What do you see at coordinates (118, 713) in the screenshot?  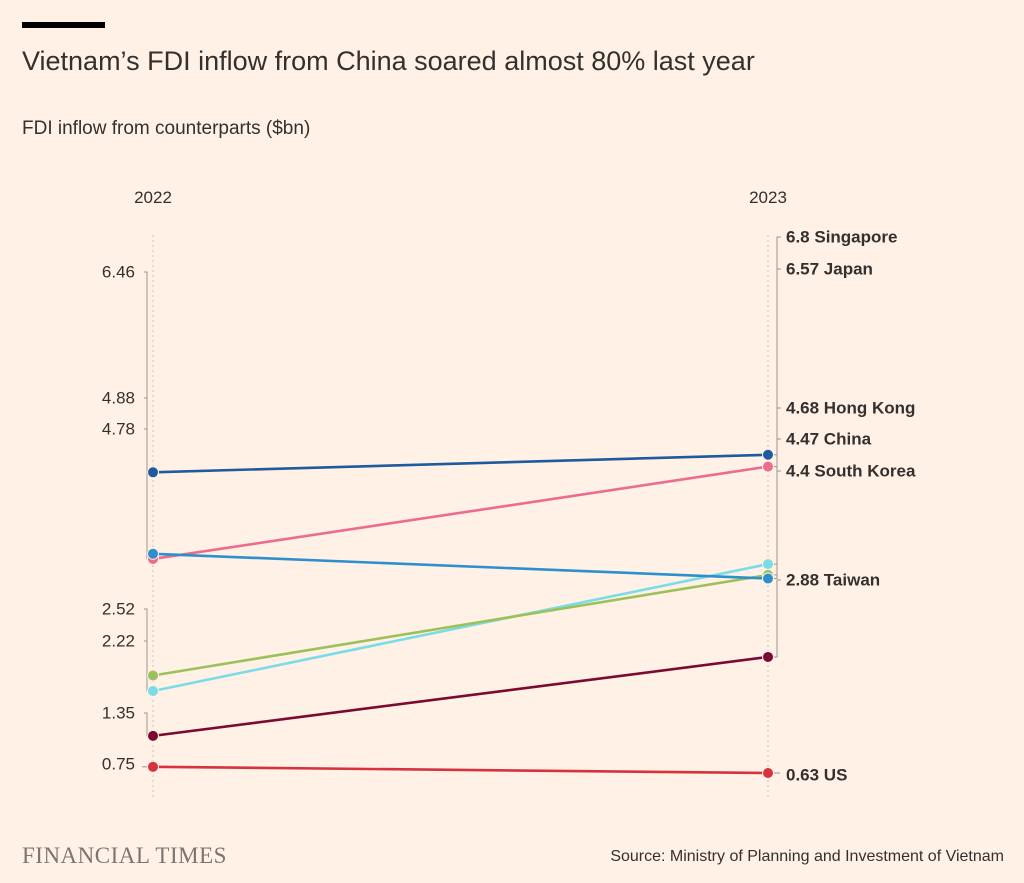 I see `value-label-2022-taiwan: 1.35` at bounding box center [118, 713].